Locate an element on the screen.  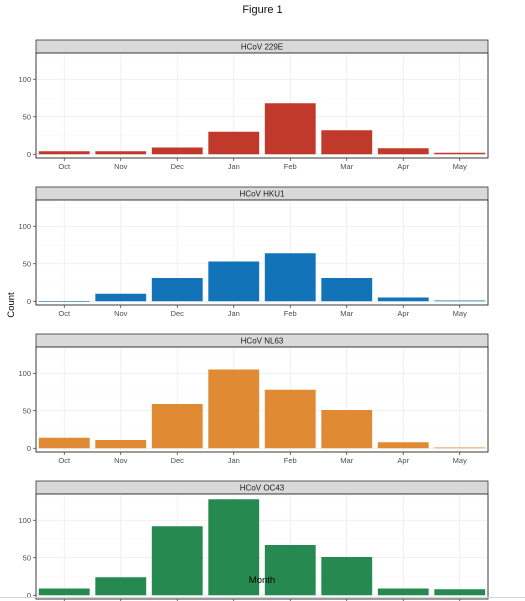
page-bottom-border is located at coordinates (262, 597).